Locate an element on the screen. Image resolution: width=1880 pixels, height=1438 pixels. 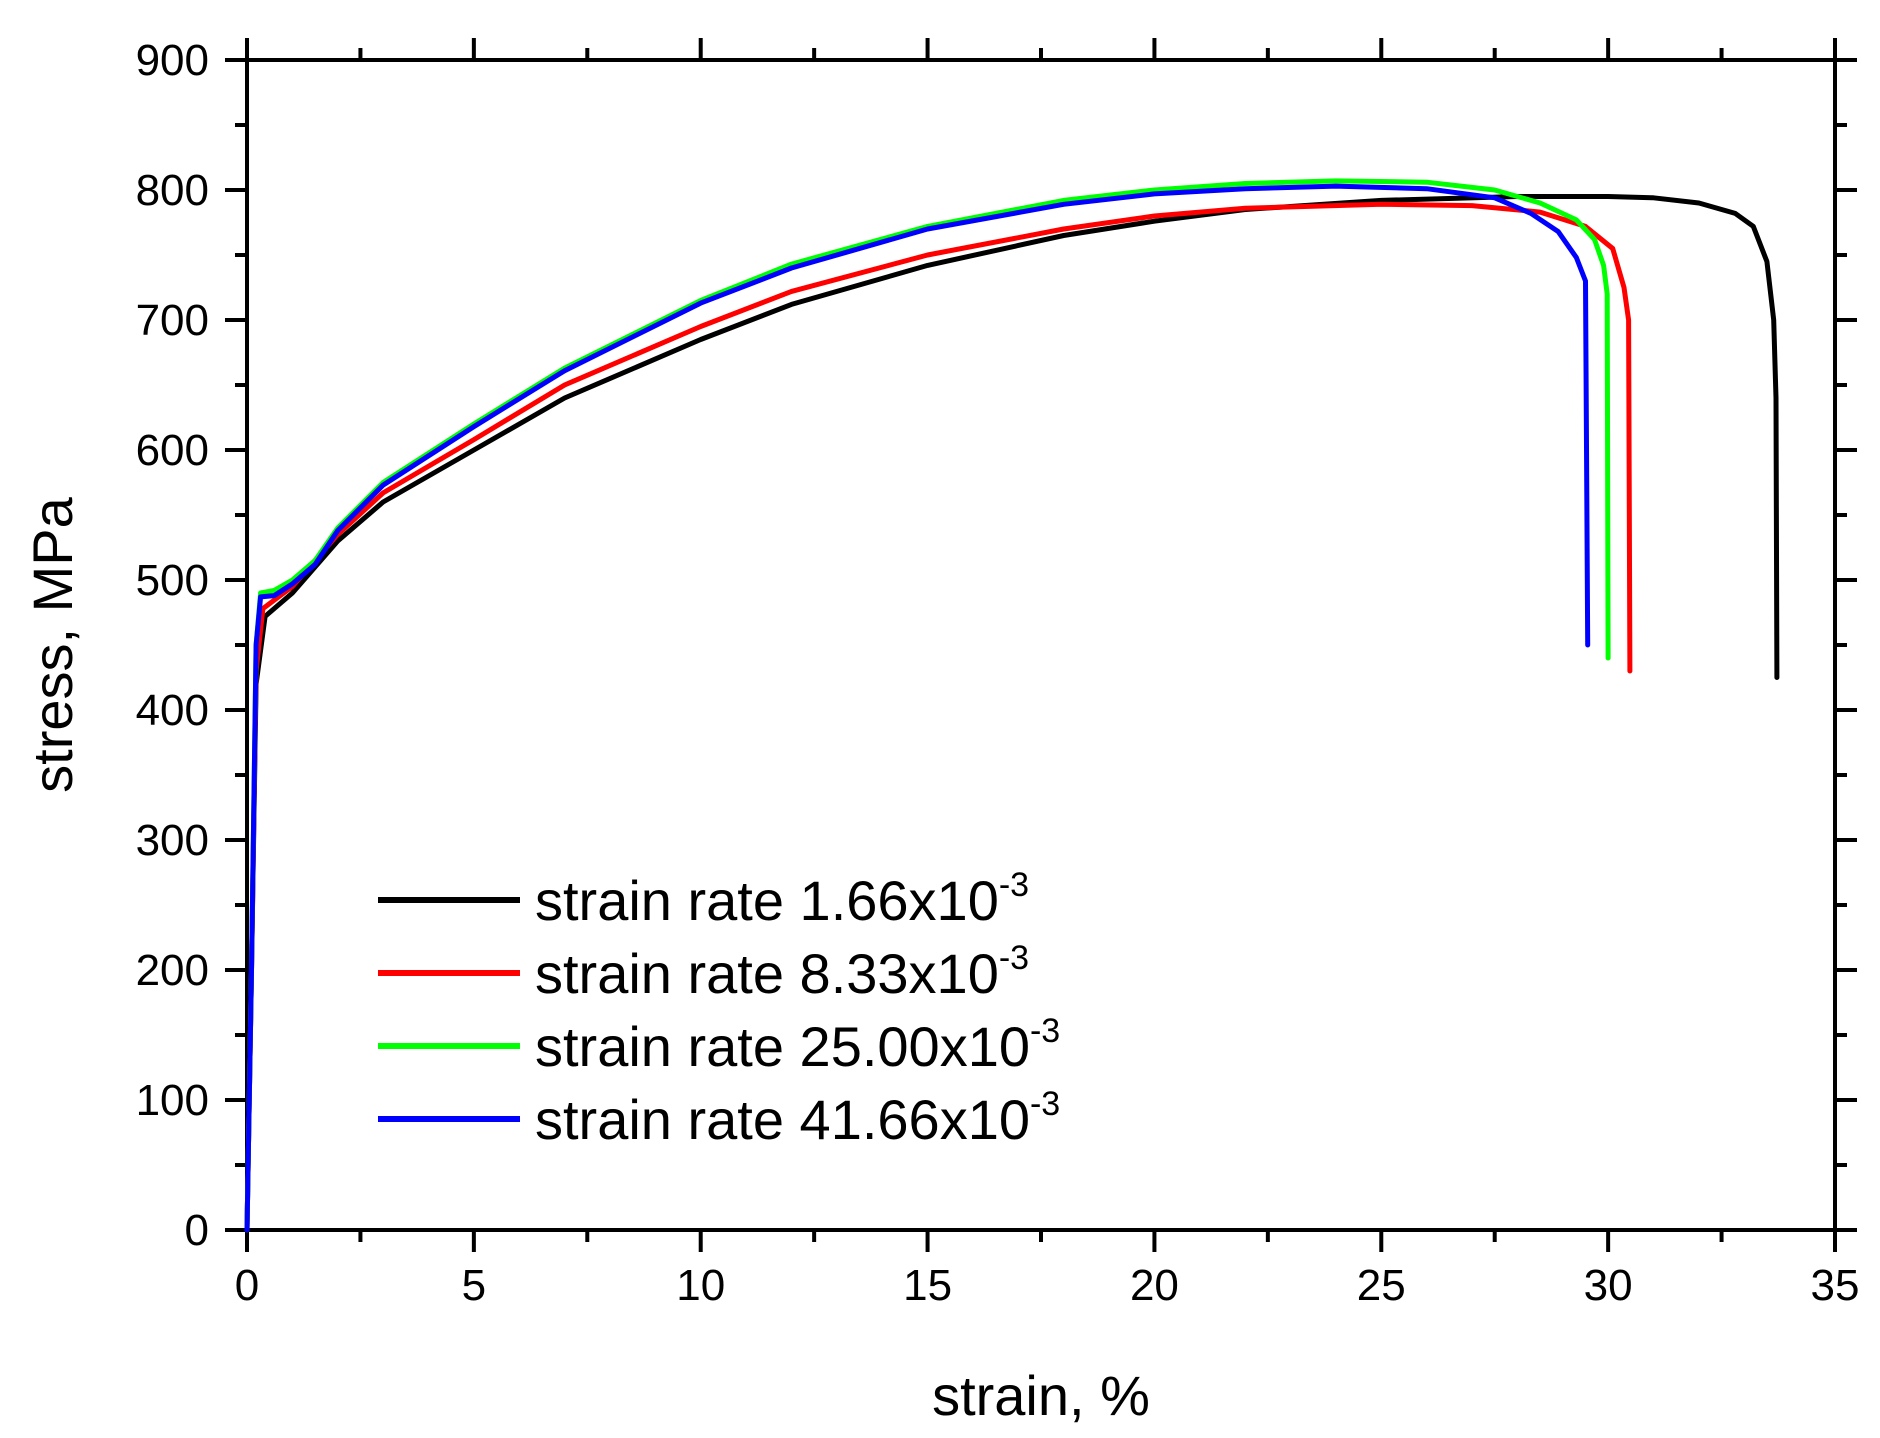
y-tick-label: 200 is located at coordinates (172, 970).